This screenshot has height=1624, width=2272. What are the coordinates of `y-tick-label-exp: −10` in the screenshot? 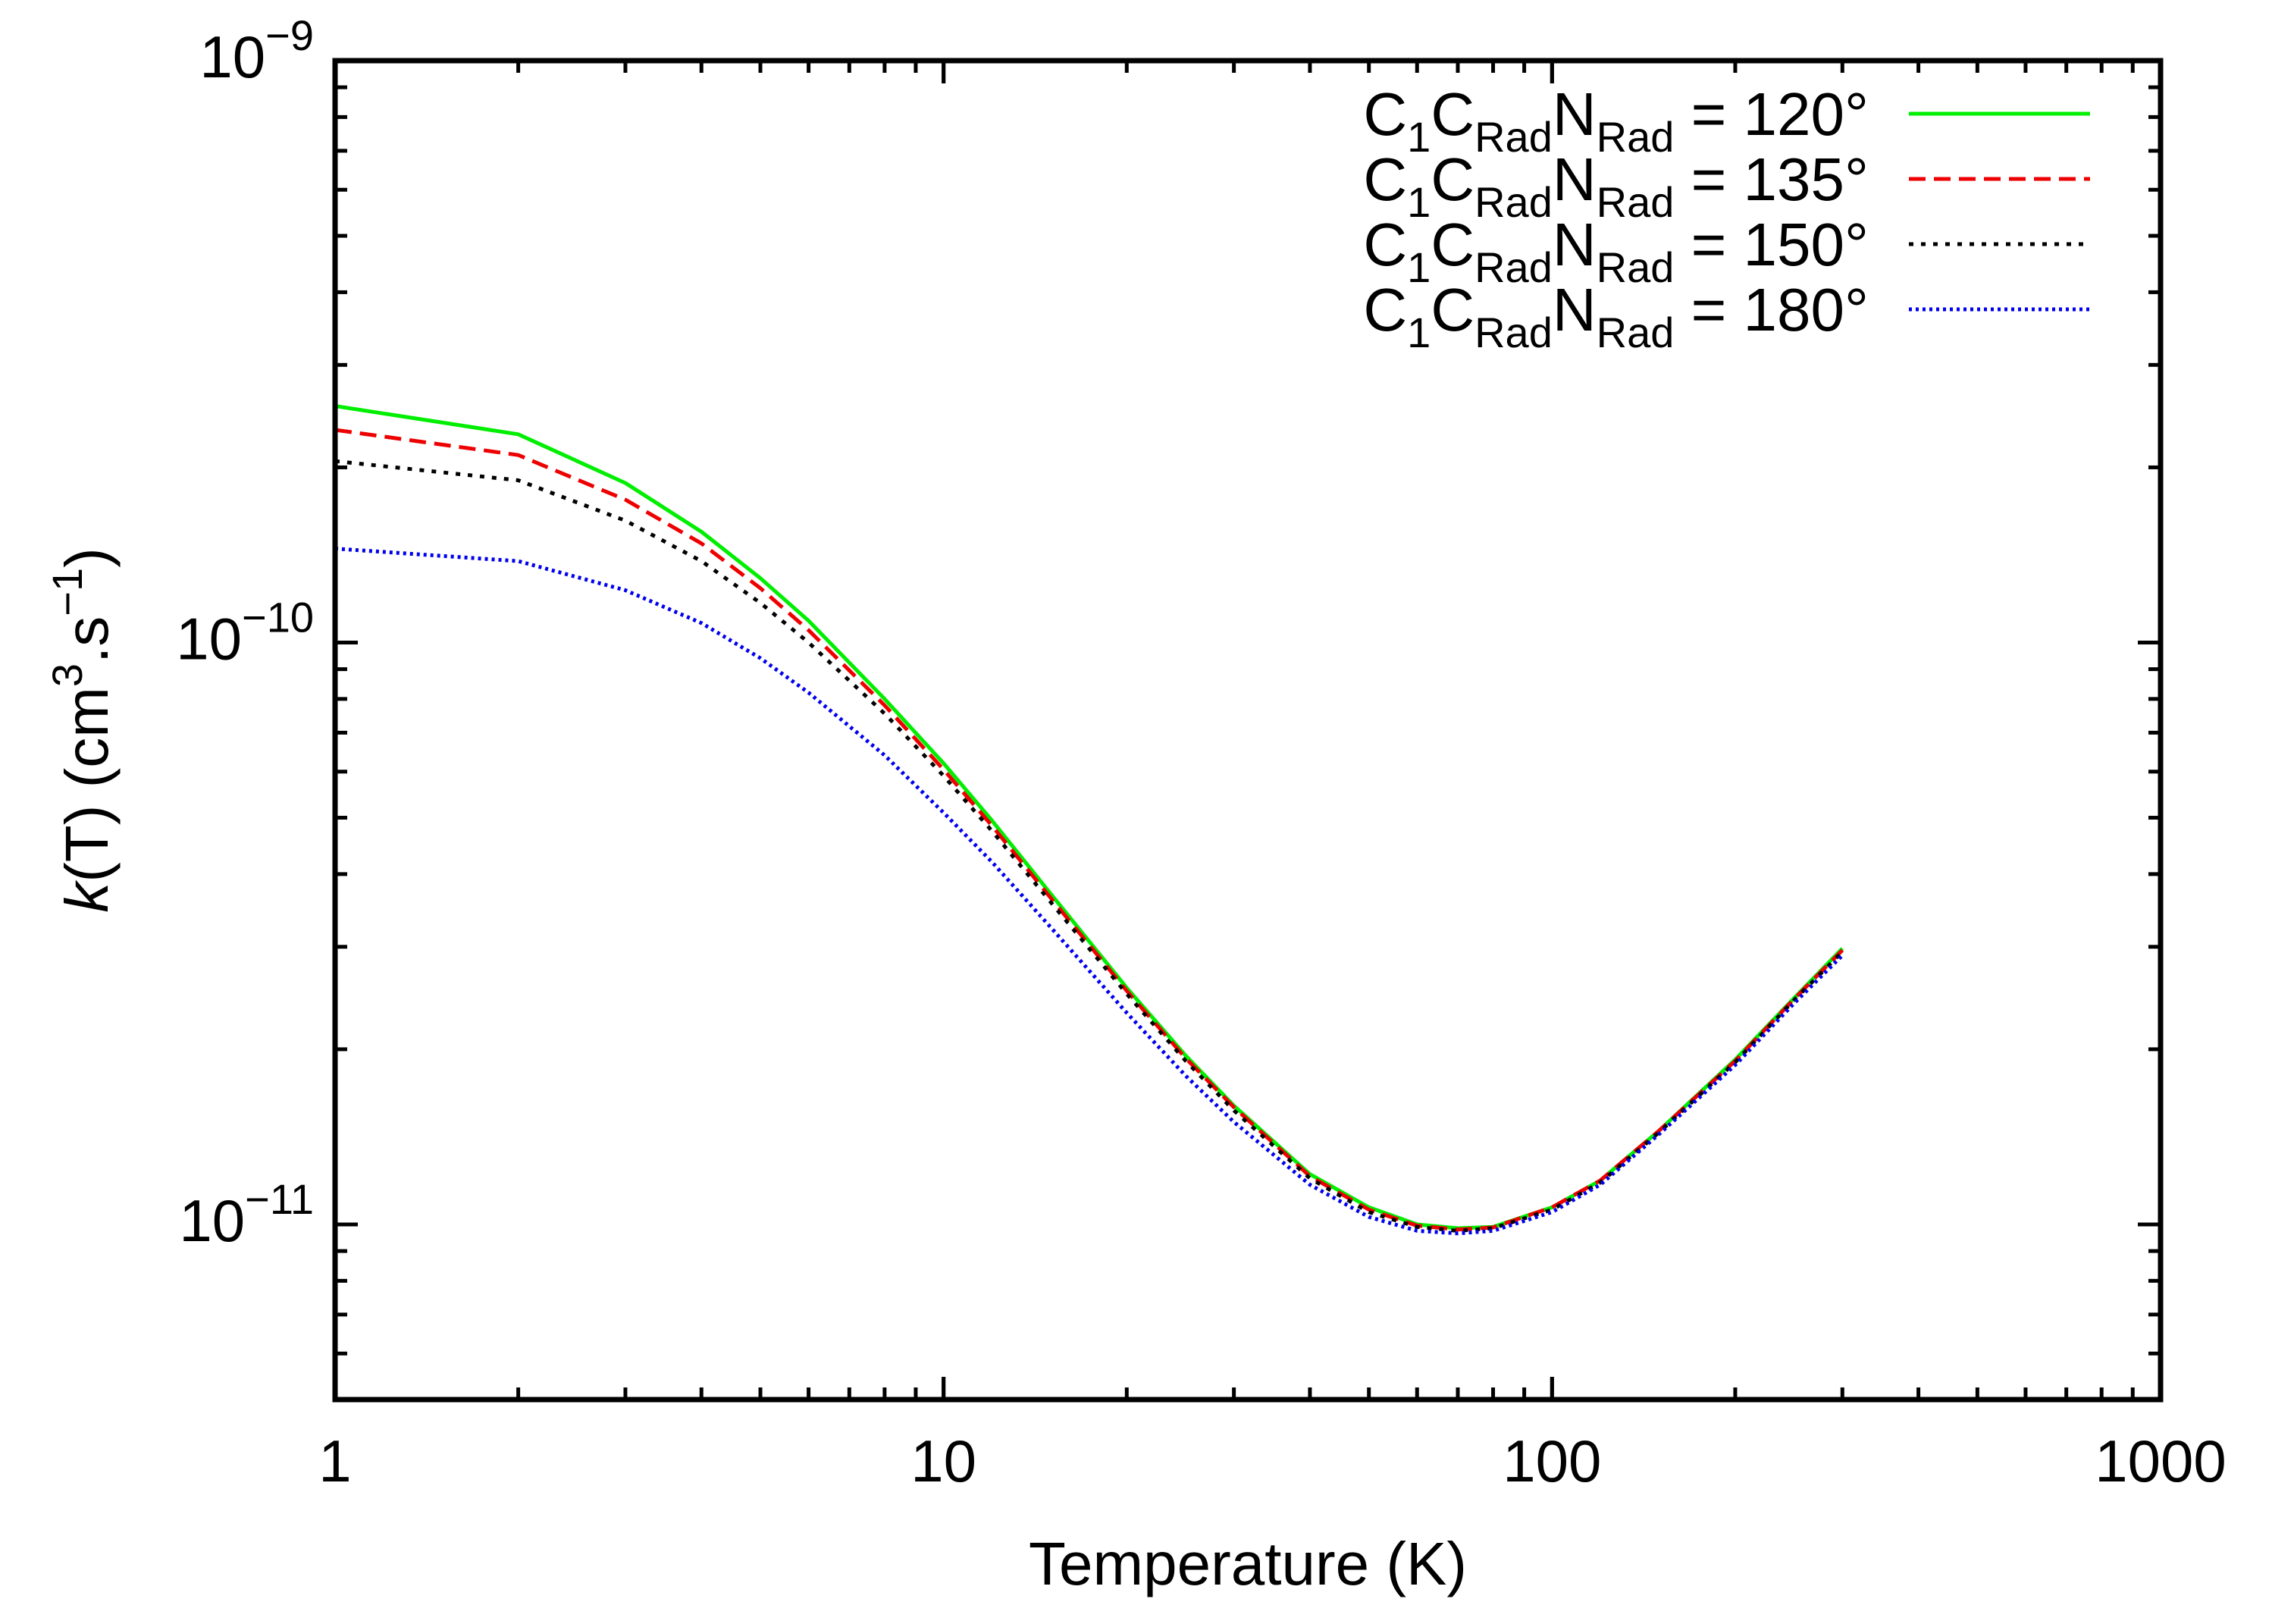 It's located at (278, 617).